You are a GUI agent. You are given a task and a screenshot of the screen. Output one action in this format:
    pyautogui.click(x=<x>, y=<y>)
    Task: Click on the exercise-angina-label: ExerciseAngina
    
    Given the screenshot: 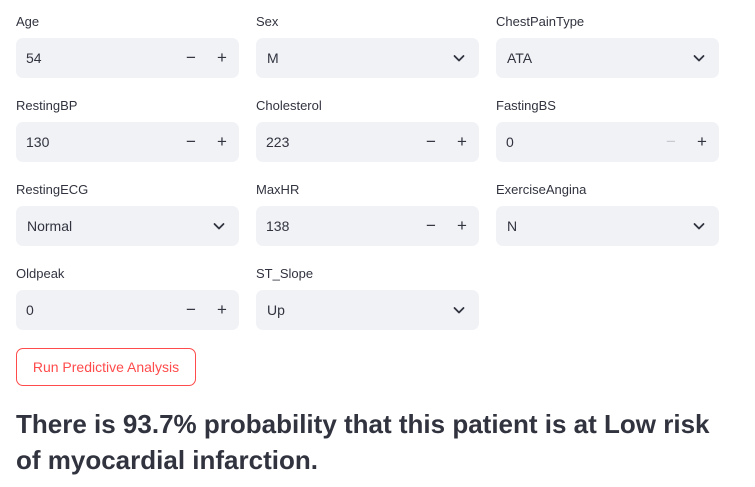 What is the action you would take?
    pyautogui.click(x=541, y=189)
    